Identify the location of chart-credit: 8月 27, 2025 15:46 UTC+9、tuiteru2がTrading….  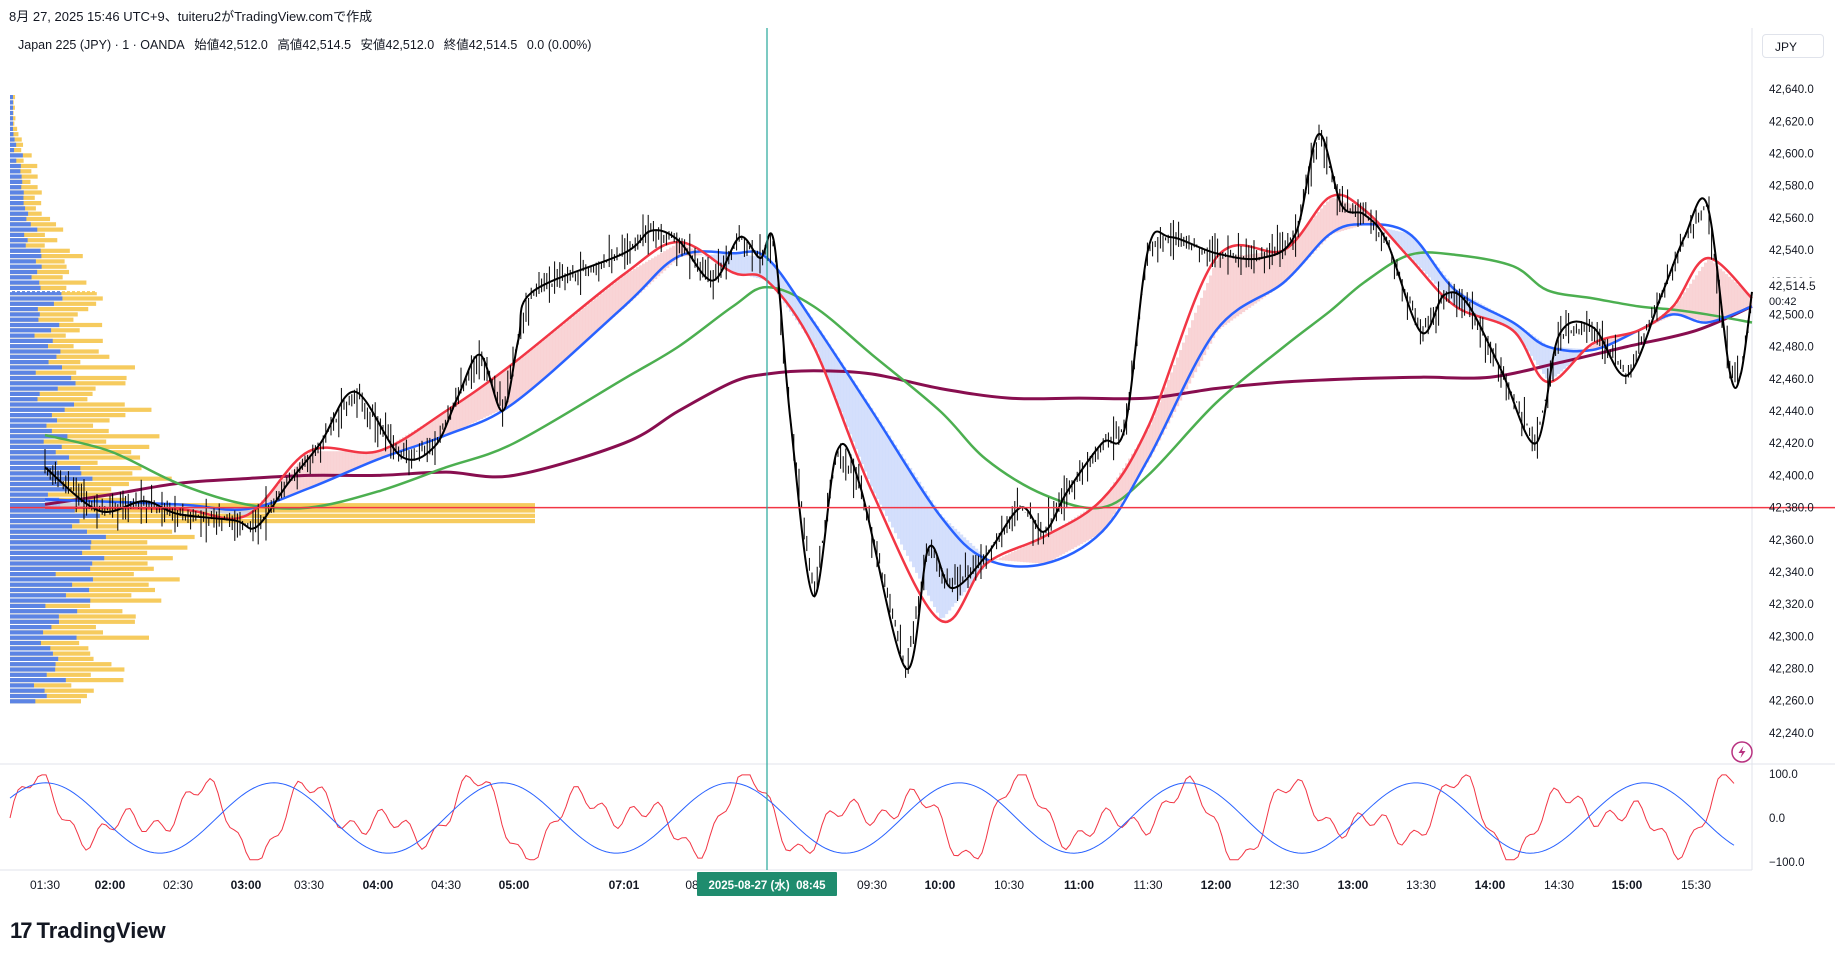
(191, 16).